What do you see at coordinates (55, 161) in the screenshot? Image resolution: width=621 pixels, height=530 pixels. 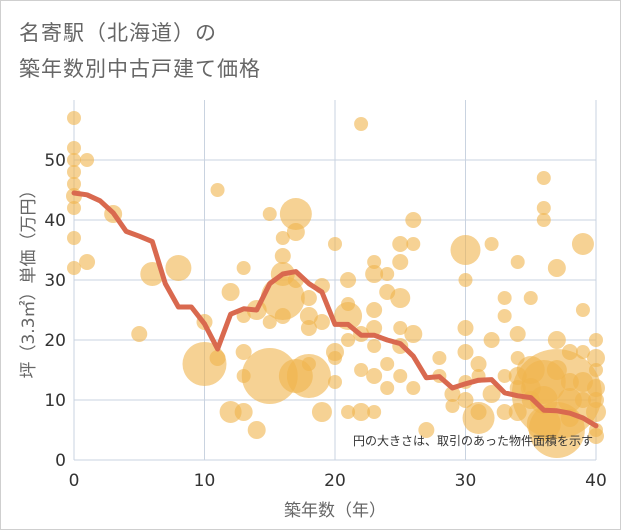 I see `y-tick-label: 50` at bounding box center [55, 161].